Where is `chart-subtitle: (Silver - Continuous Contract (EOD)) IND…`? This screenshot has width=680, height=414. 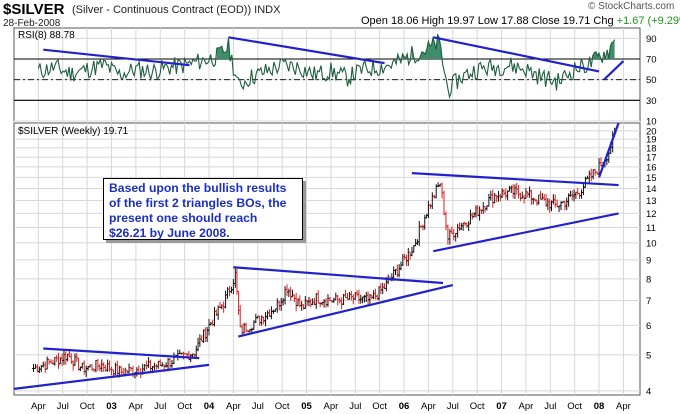 chart-subtitle: (Silver - Continuous Contract (EOD)) IND… is located at coordinates (176, 10).